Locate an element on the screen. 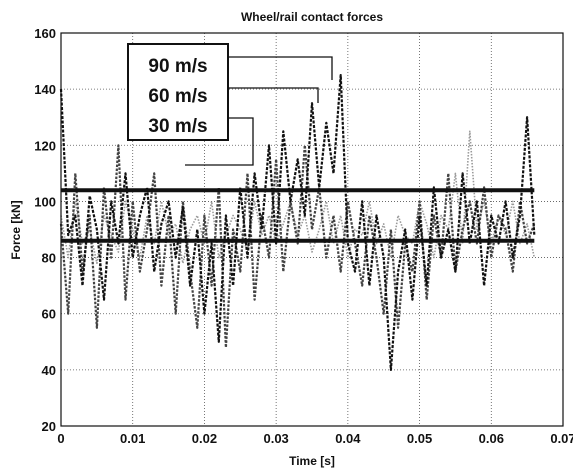 This screenshot has width=573, height=472. legend-items: 90 m/s 60 m/s 30 m/s is located at coordinates (177, 96).